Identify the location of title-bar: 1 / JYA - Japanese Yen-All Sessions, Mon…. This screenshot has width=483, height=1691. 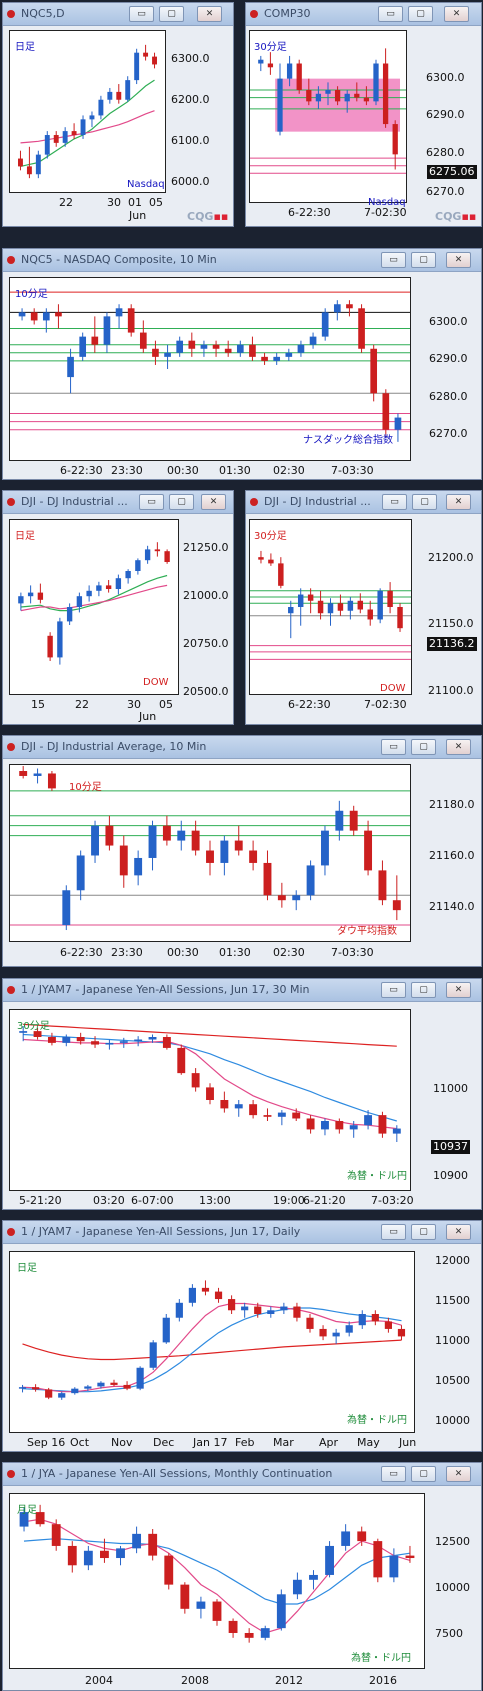
(242, 1474).